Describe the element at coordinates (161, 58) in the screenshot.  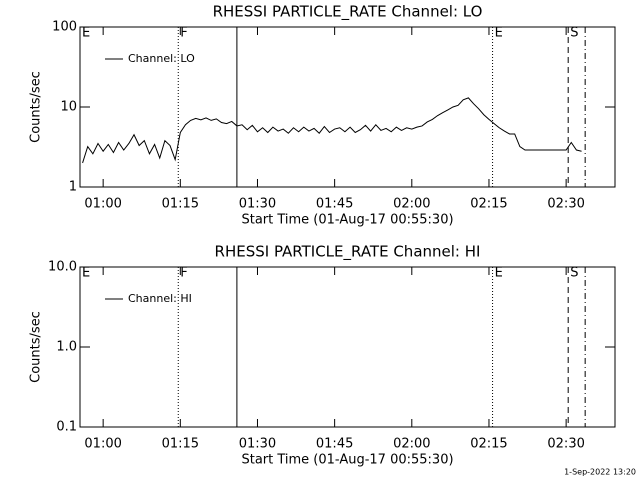
I see `legend-label: Channel: LO` at that location.